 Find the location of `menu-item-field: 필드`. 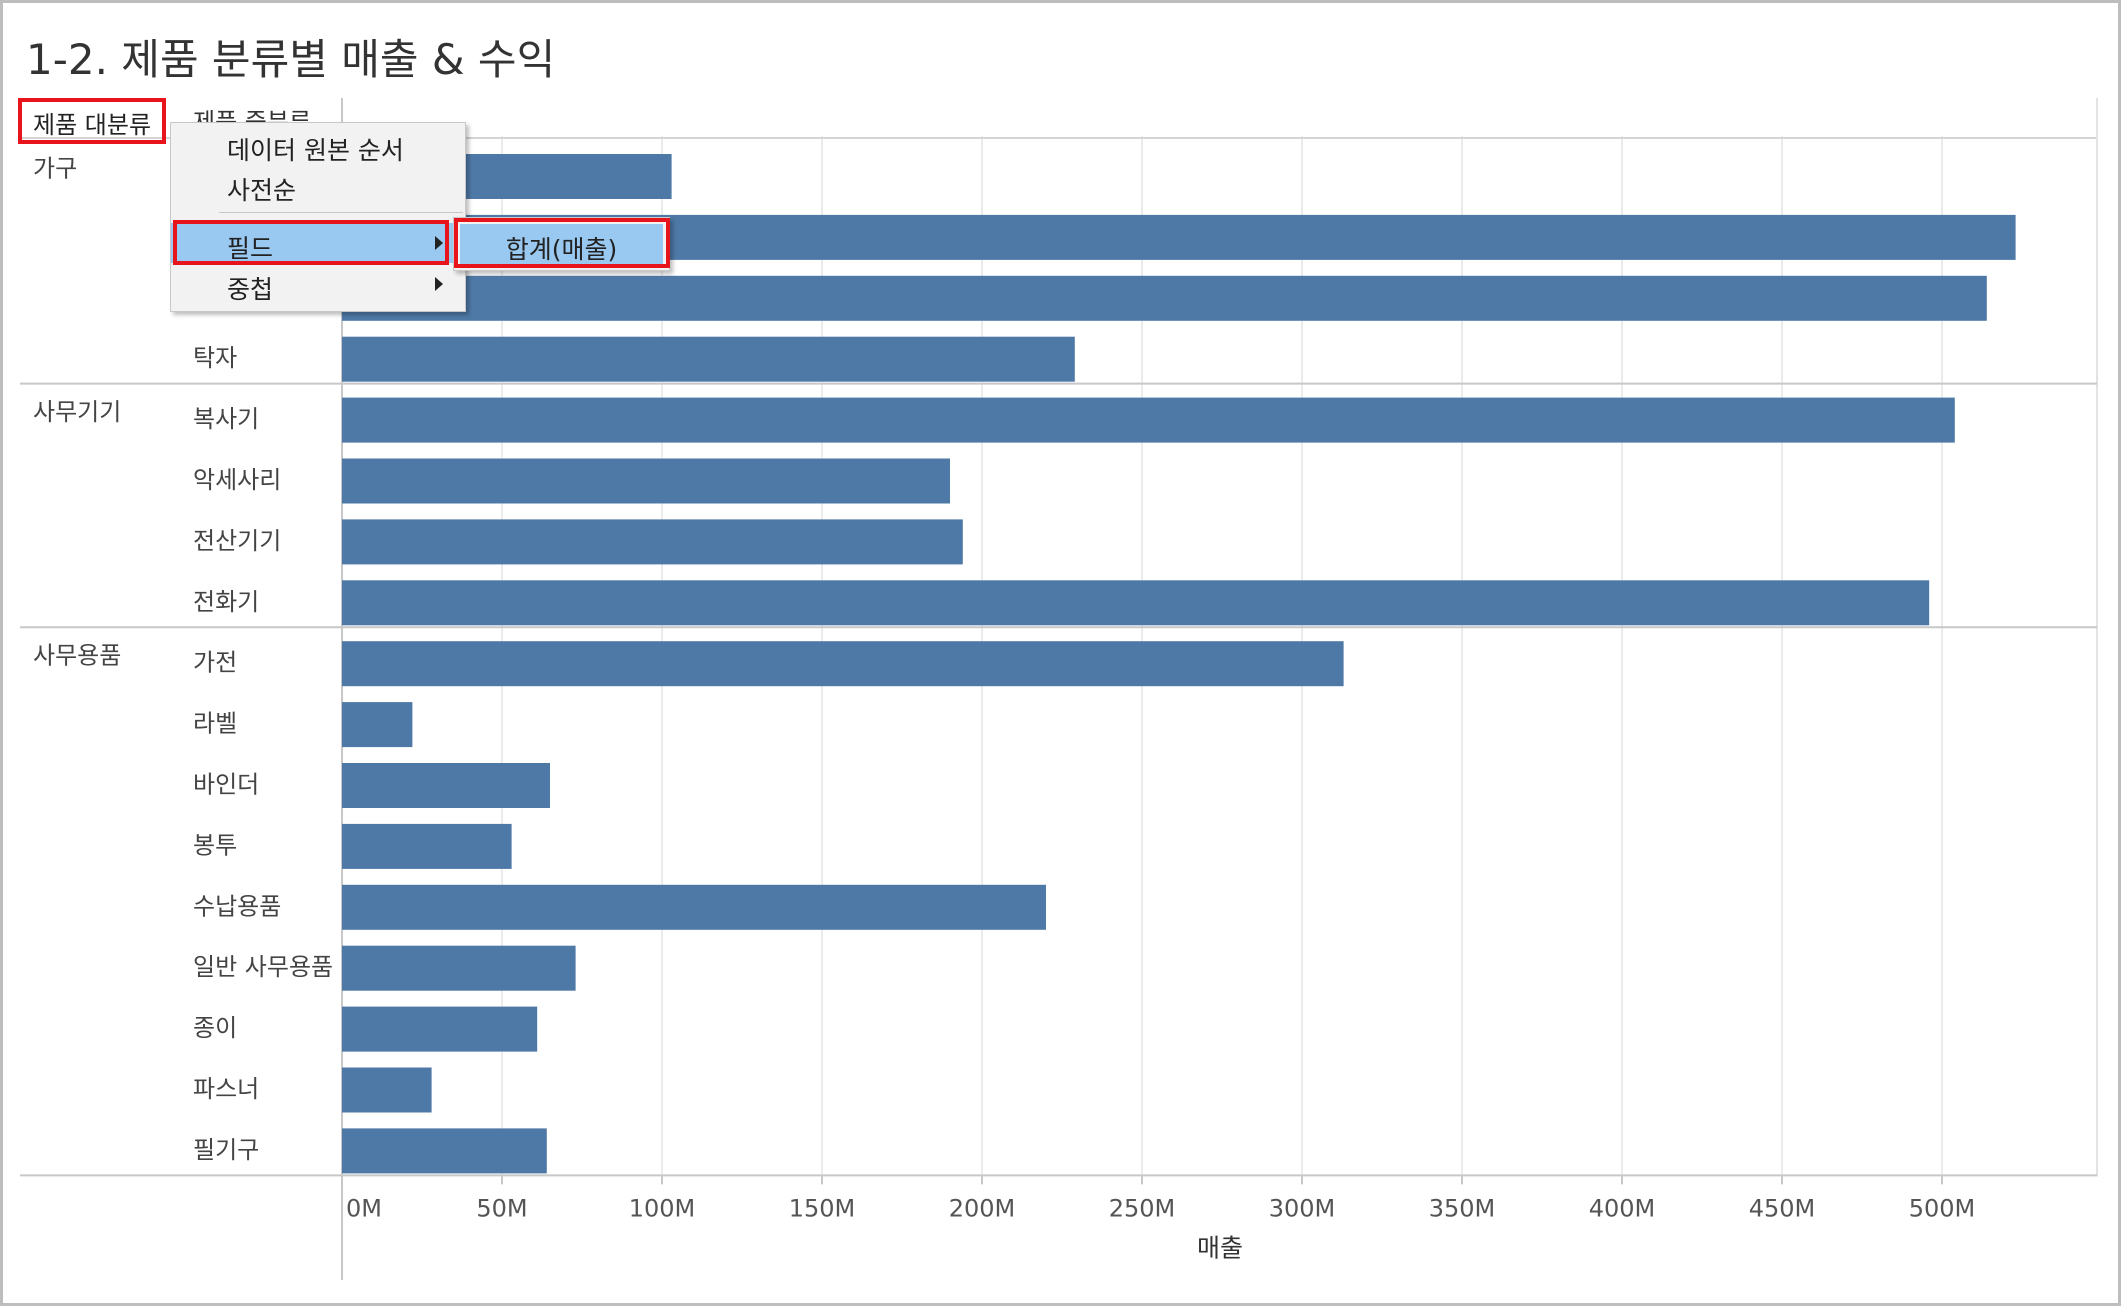

menu-item-field: 필드 is located at coordinates (318, 243).